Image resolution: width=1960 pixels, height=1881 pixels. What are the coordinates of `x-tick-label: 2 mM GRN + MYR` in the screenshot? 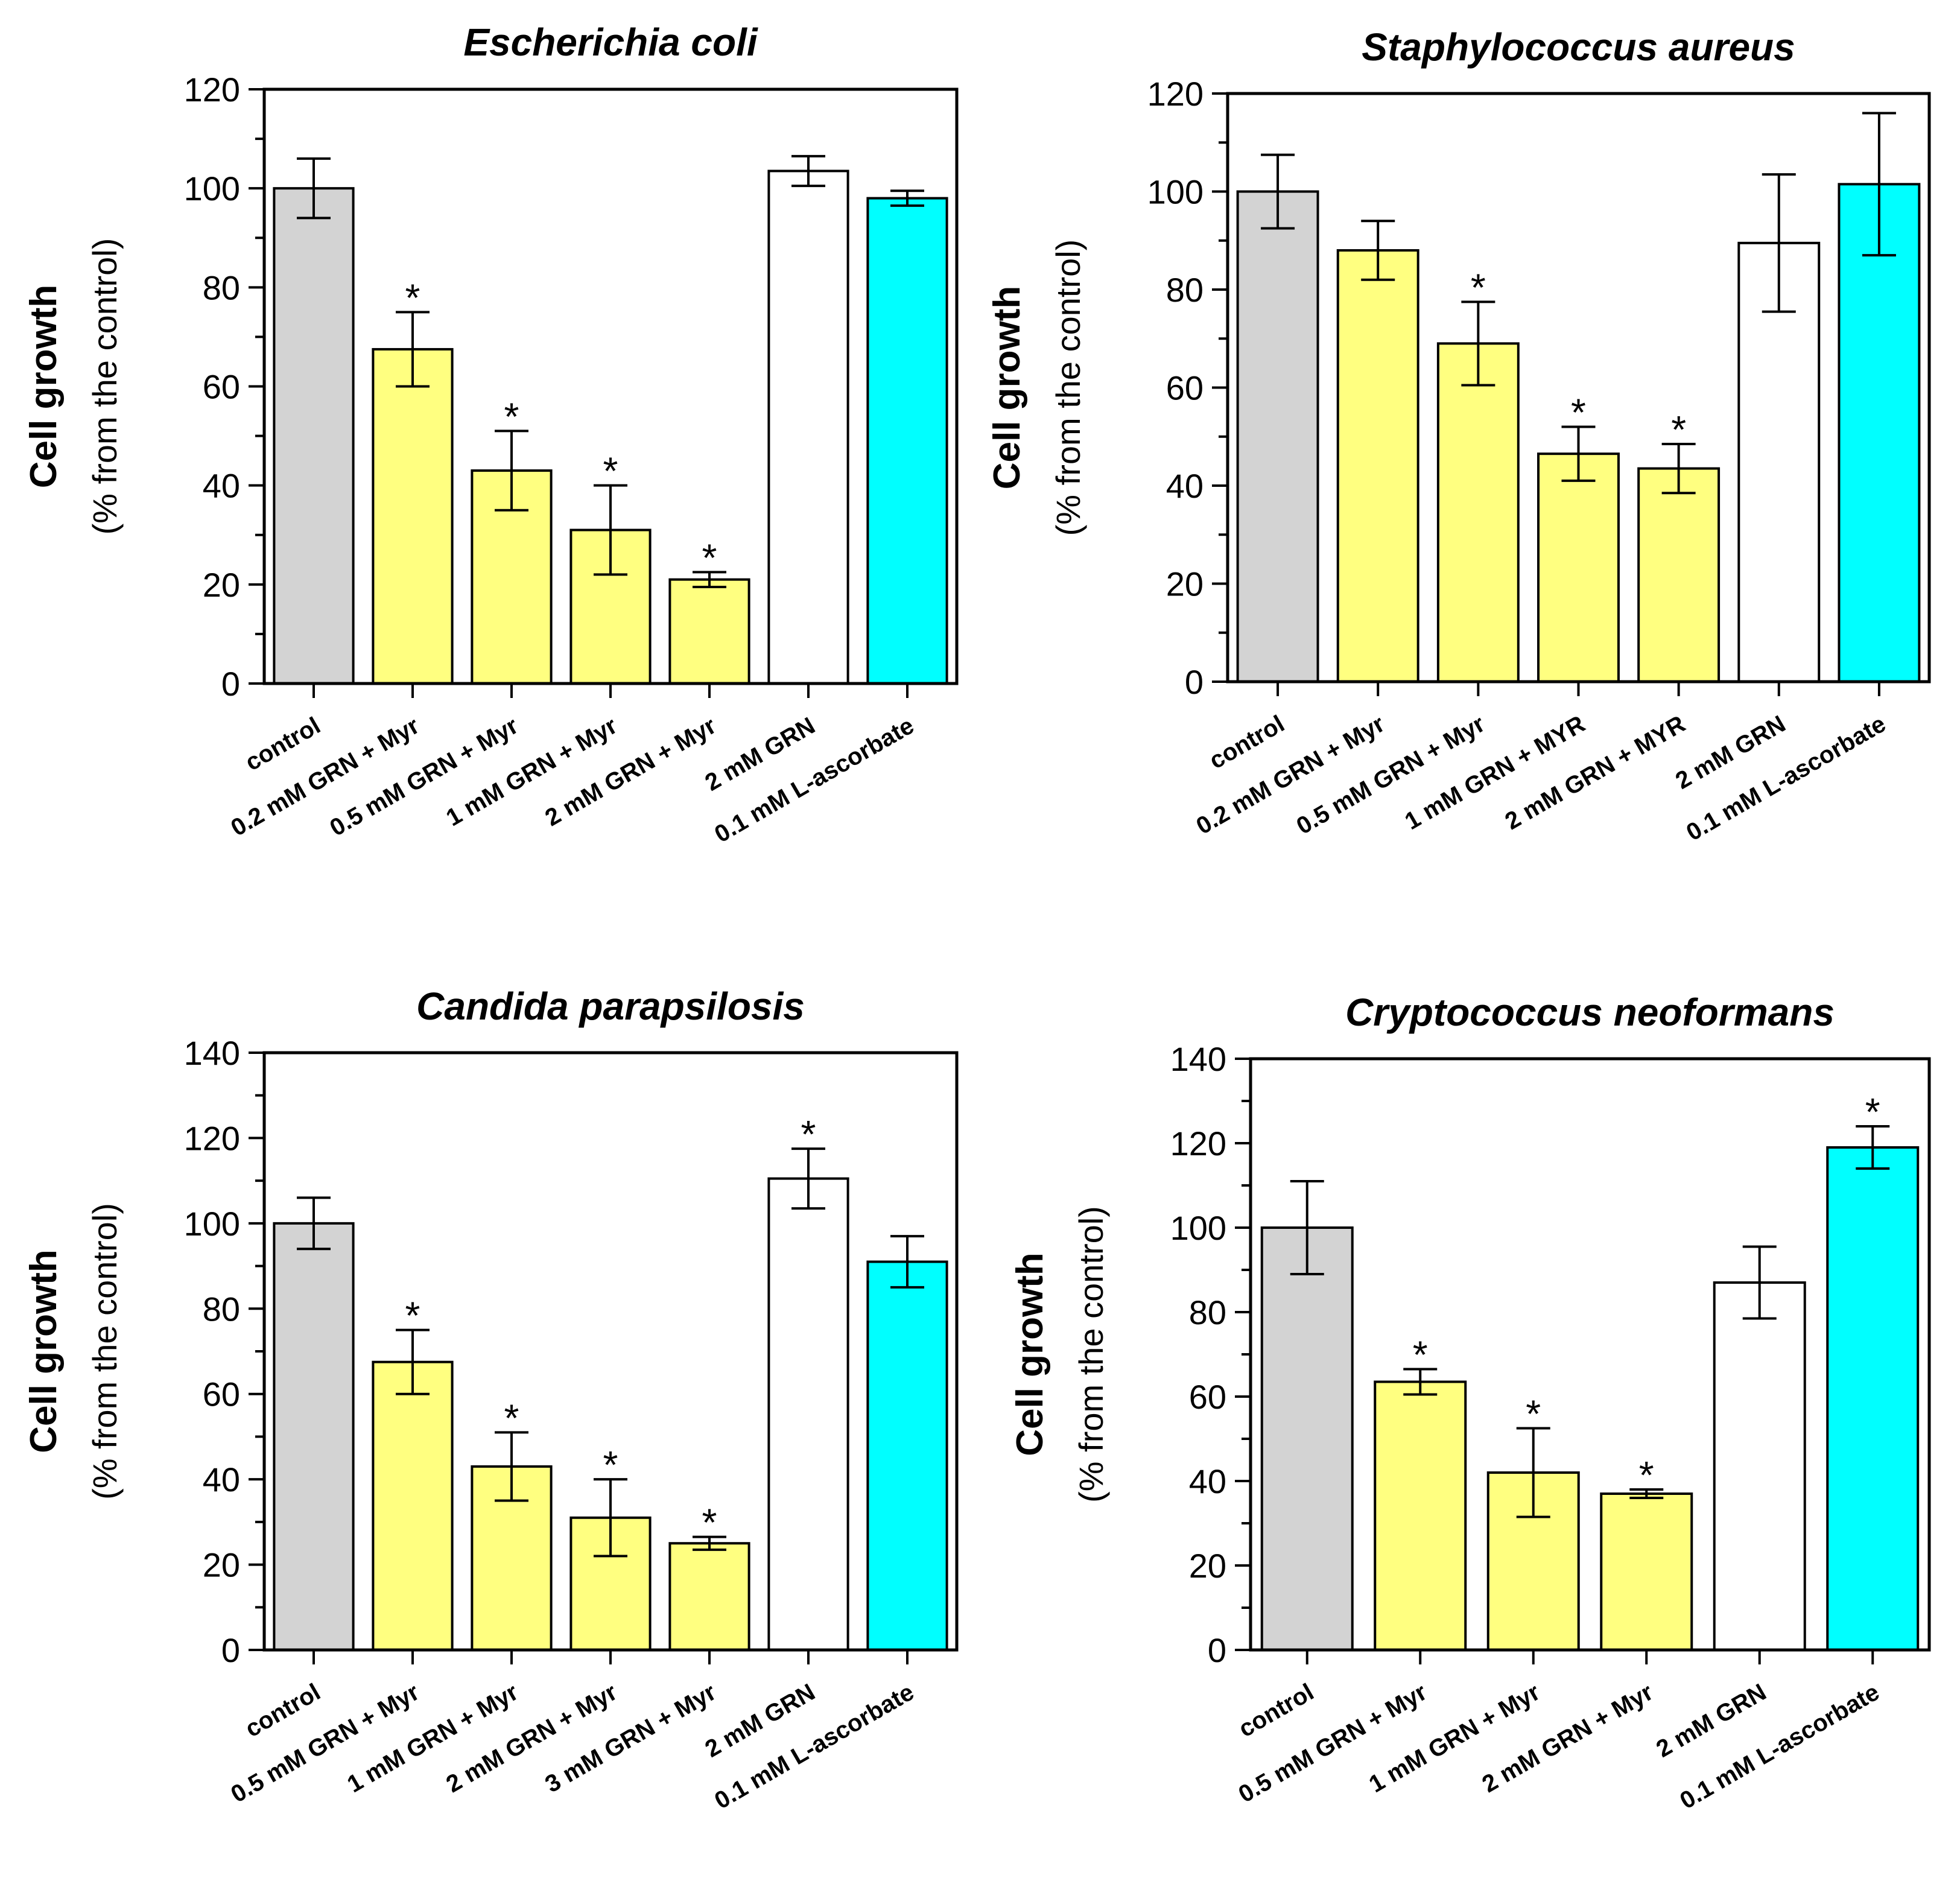 It's located at (1595, 773).